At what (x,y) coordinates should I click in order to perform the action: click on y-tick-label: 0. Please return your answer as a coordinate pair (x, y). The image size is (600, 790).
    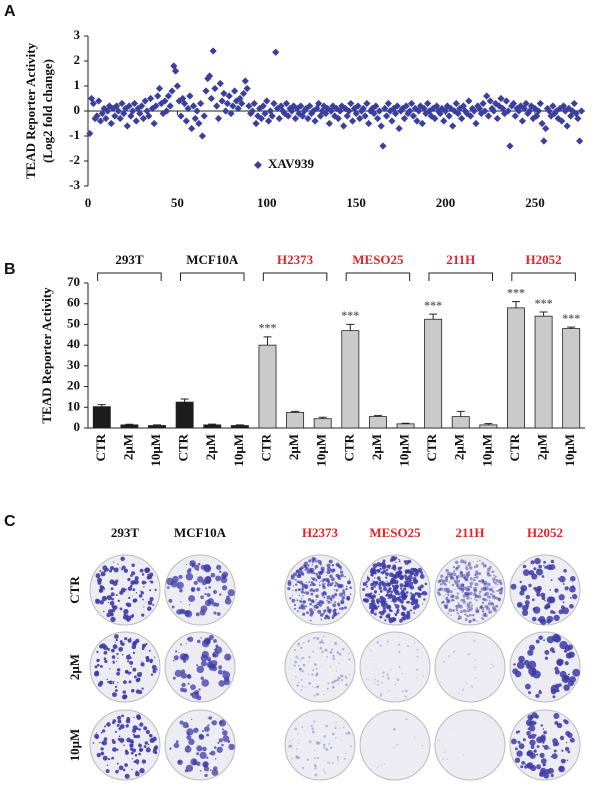
    Looking at the image, I should click on (77, 109).